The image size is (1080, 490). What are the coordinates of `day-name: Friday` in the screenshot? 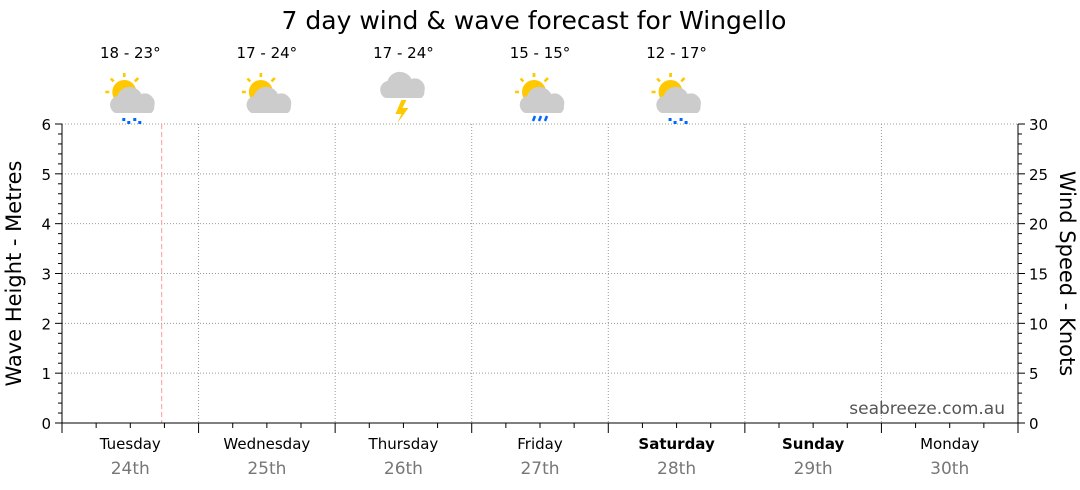 It's located at (540, 444).